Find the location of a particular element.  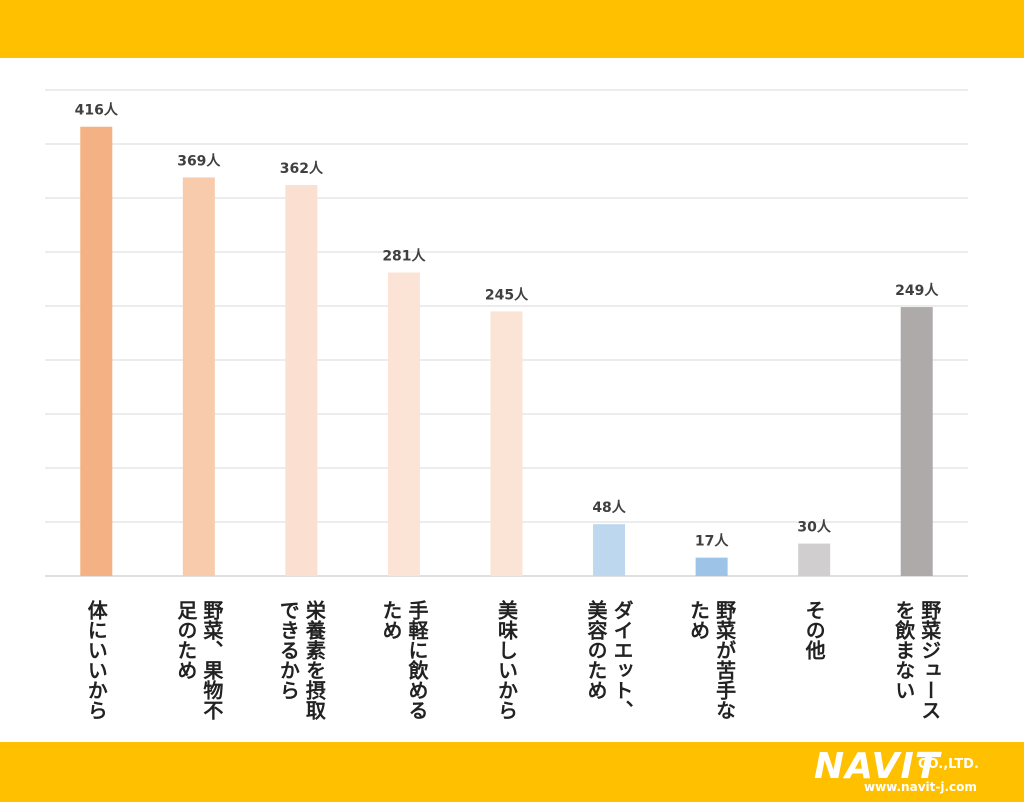

data-label: 245人 is located at coordinates (507, 294).